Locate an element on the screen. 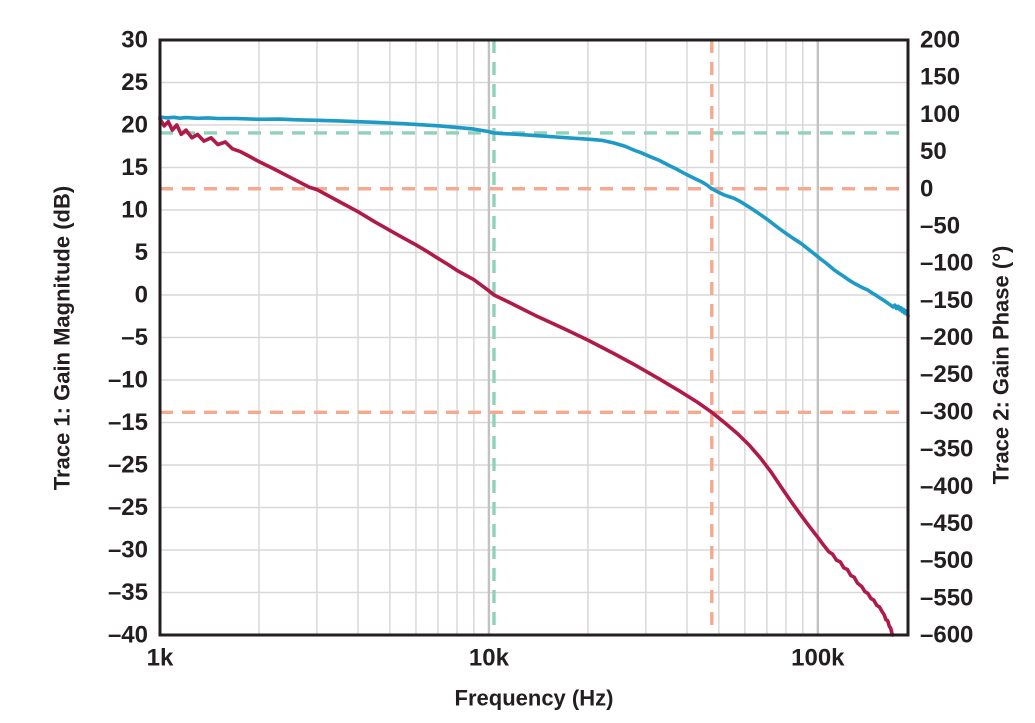 The height and width of the screenshot is (723, 1035). y-left-tick-label: 20 is located at coordinates (134, 125).